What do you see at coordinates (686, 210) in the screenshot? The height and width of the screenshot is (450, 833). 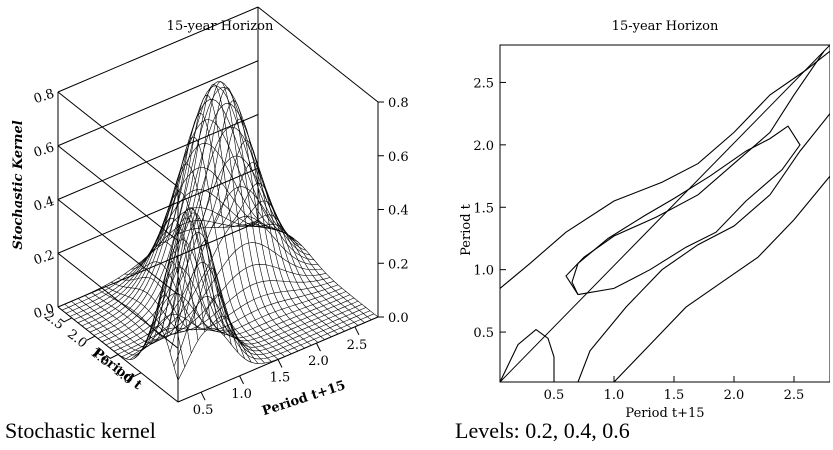 I see `contour-line-inner-loop` at bounding box center [686, 210].